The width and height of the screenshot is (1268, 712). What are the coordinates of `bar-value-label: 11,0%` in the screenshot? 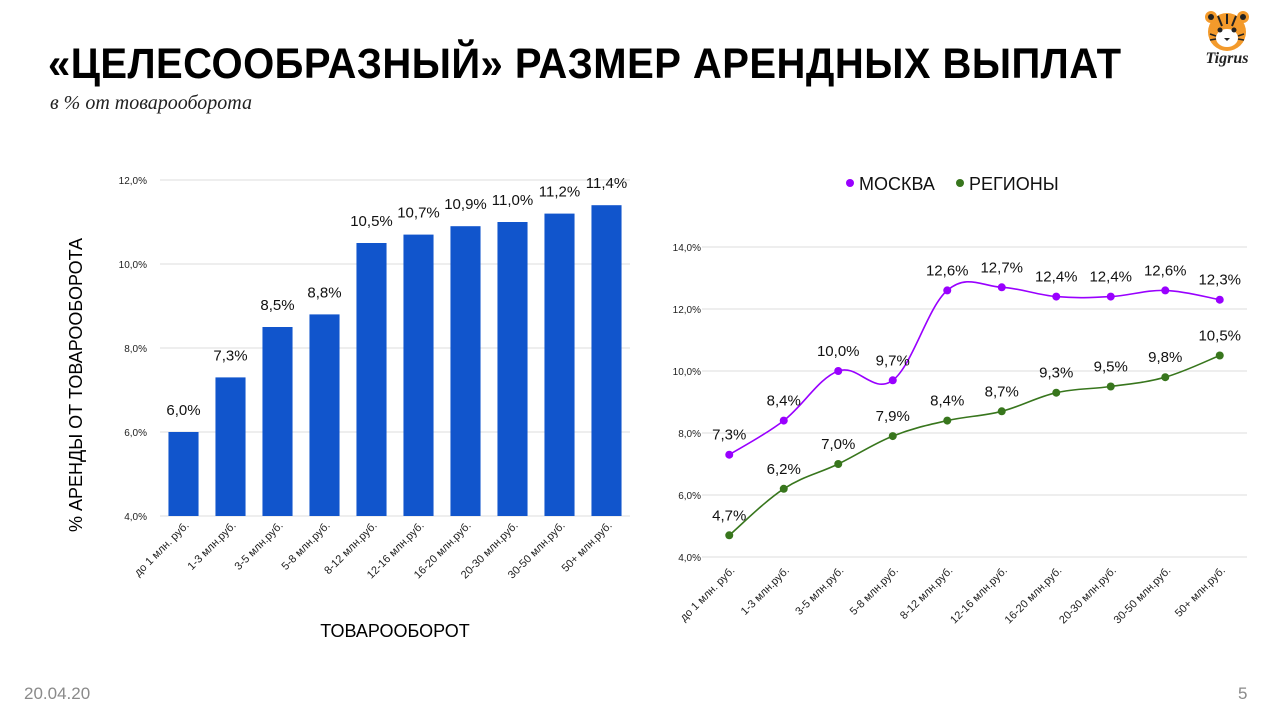 It's located at (512, 200).